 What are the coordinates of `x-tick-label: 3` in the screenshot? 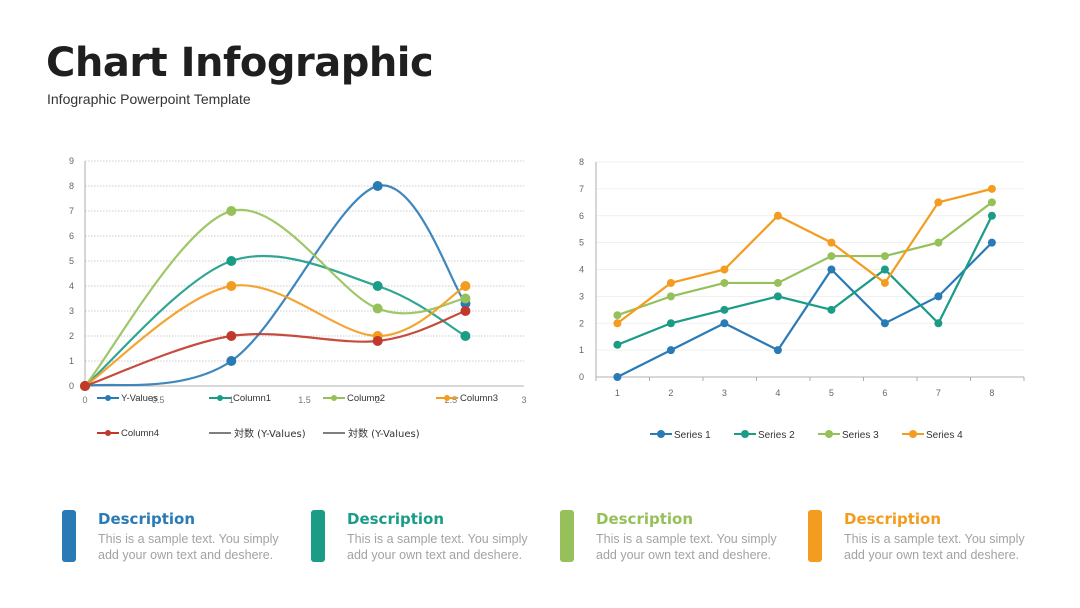 It's located at (523, 400).